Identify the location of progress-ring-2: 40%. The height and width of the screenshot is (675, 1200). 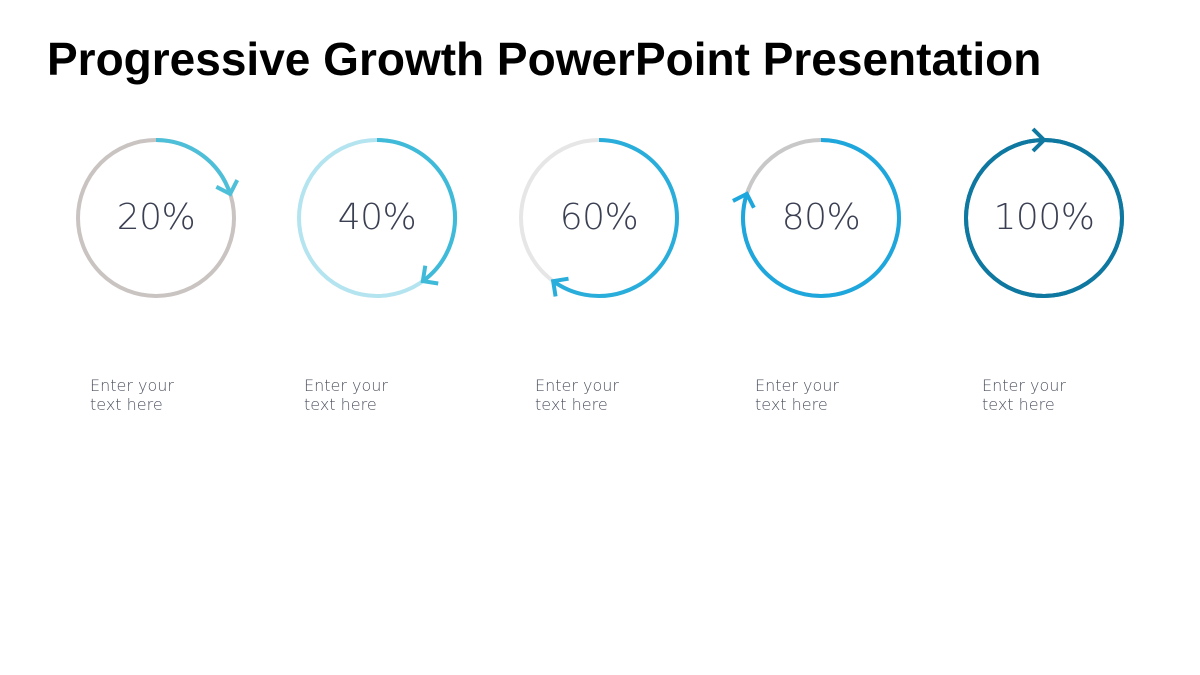
(377, 218).